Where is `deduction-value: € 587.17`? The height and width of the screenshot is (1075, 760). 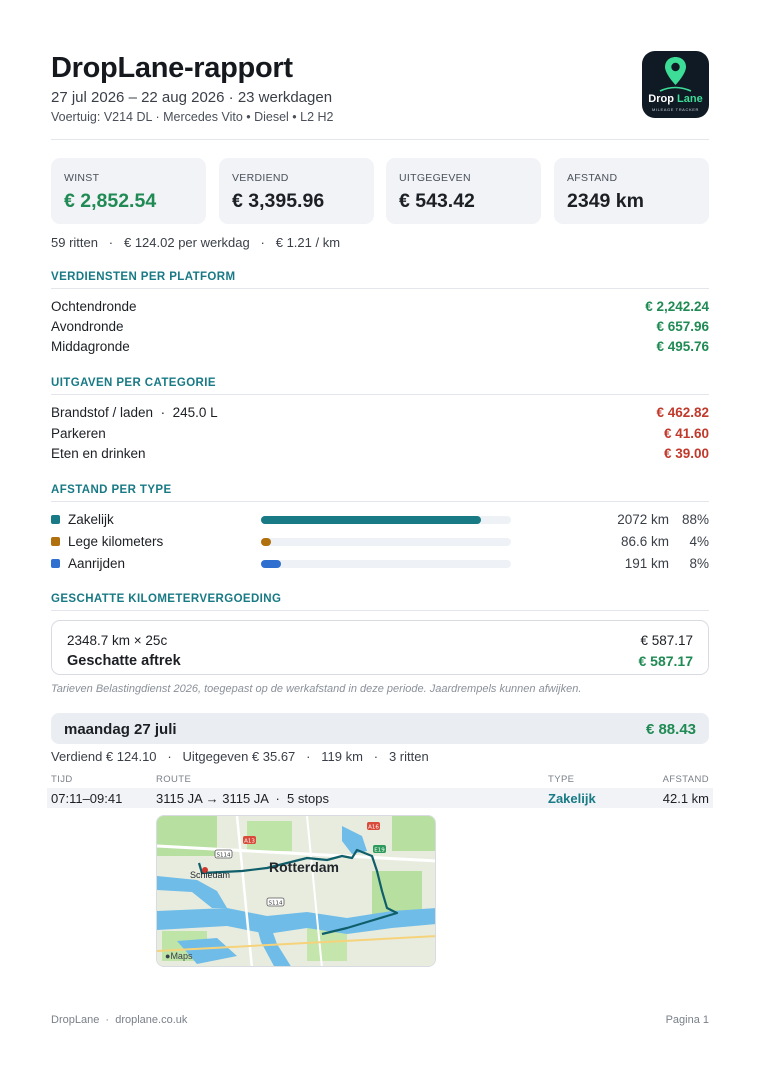 deduction-value: € 587.17 is located at coordinates (666, 661).